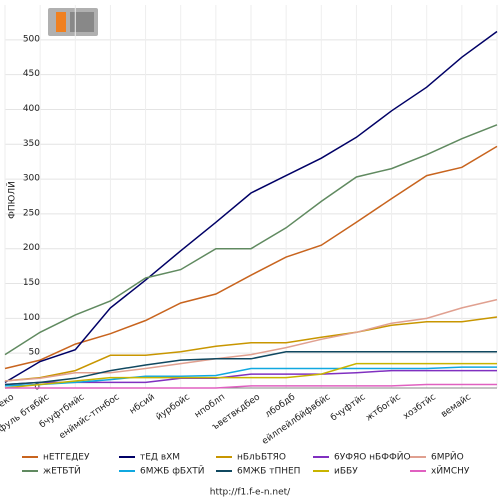 This screenshot has height=500, width=500. What do you see at coordinates (66, 458) in the screenshot?
I see `legend-label: нЕТГЕДЕУ` at bounding box center [66, 458].